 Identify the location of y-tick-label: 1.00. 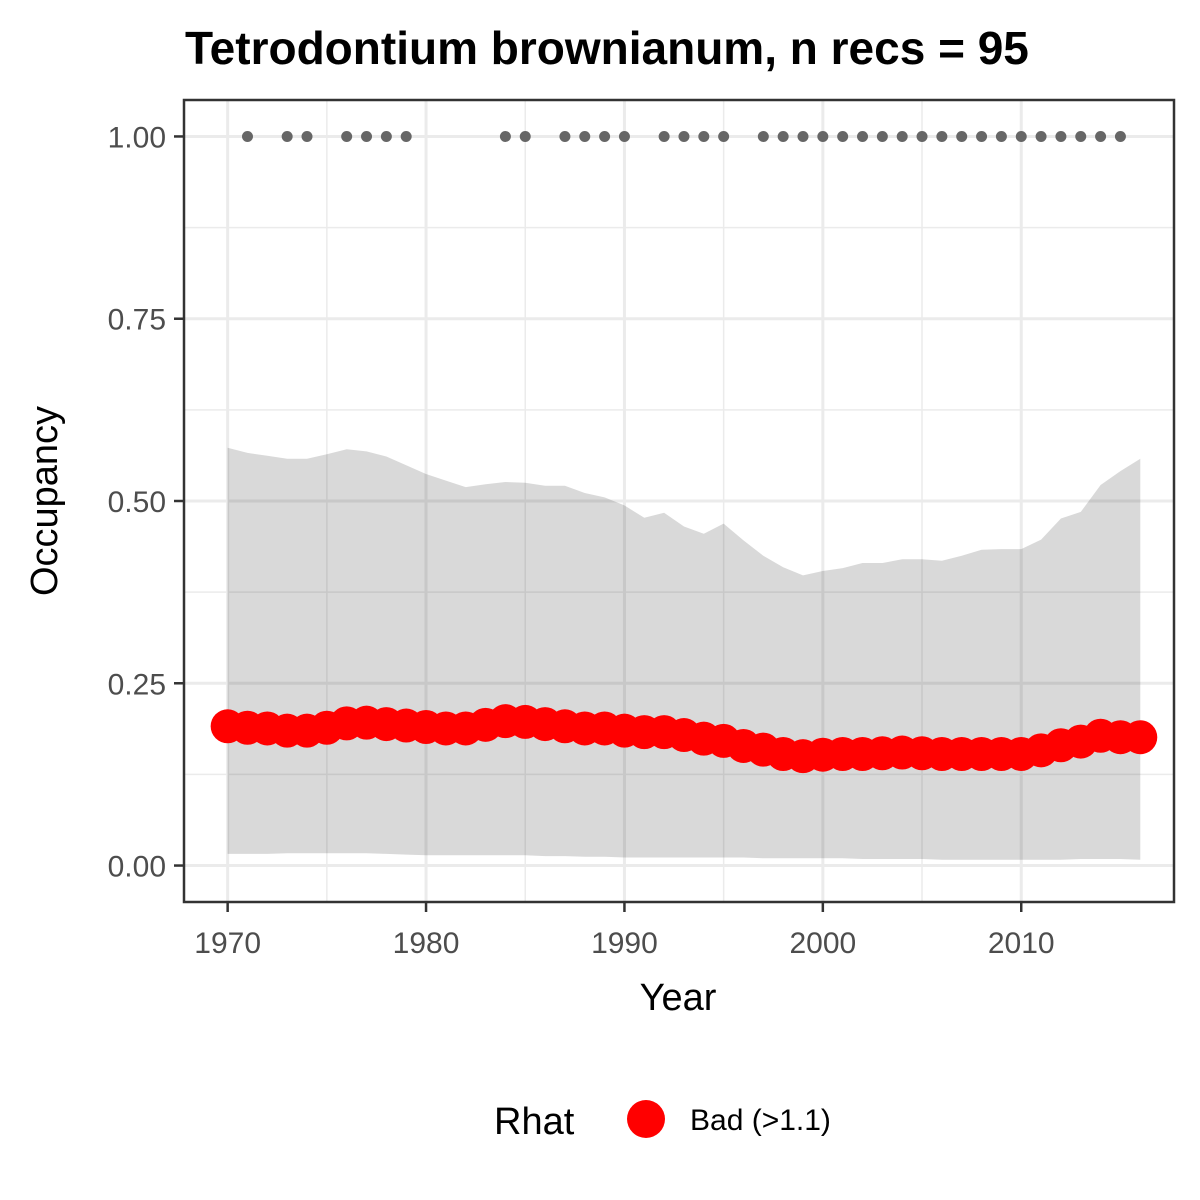
(137, 137).